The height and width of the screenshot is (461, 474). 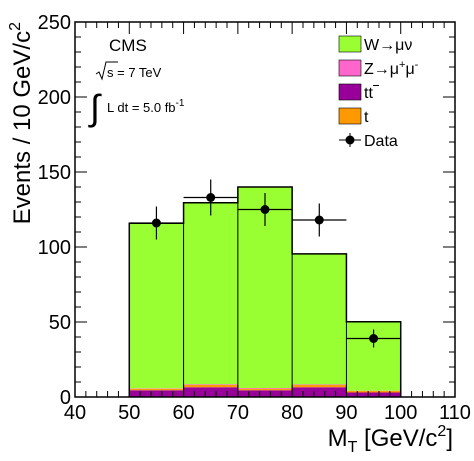 What do you see at coordinates (60, 323) in the screenshot?
I see `y-tick-label: 50` at bounding box center [60, 323].